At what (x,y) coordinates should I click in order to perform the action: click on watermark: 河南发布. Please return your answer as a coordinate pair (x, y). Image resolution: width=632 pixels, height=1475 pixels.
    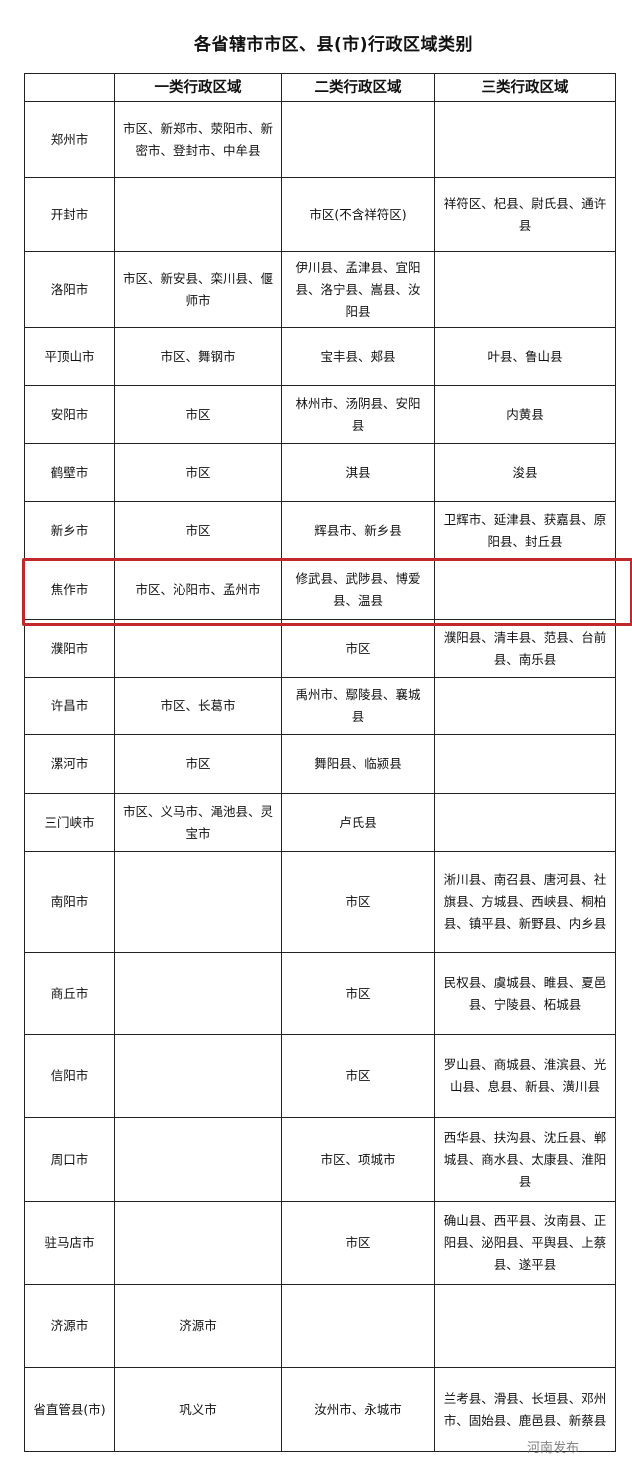
    Looking at the image, I should click on (553, 1448).